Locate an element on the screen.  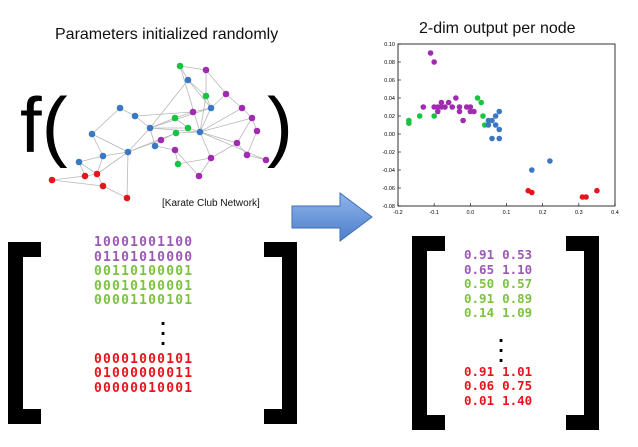
embedding-value-2: 1.01 is located at coordinates (517, 371).